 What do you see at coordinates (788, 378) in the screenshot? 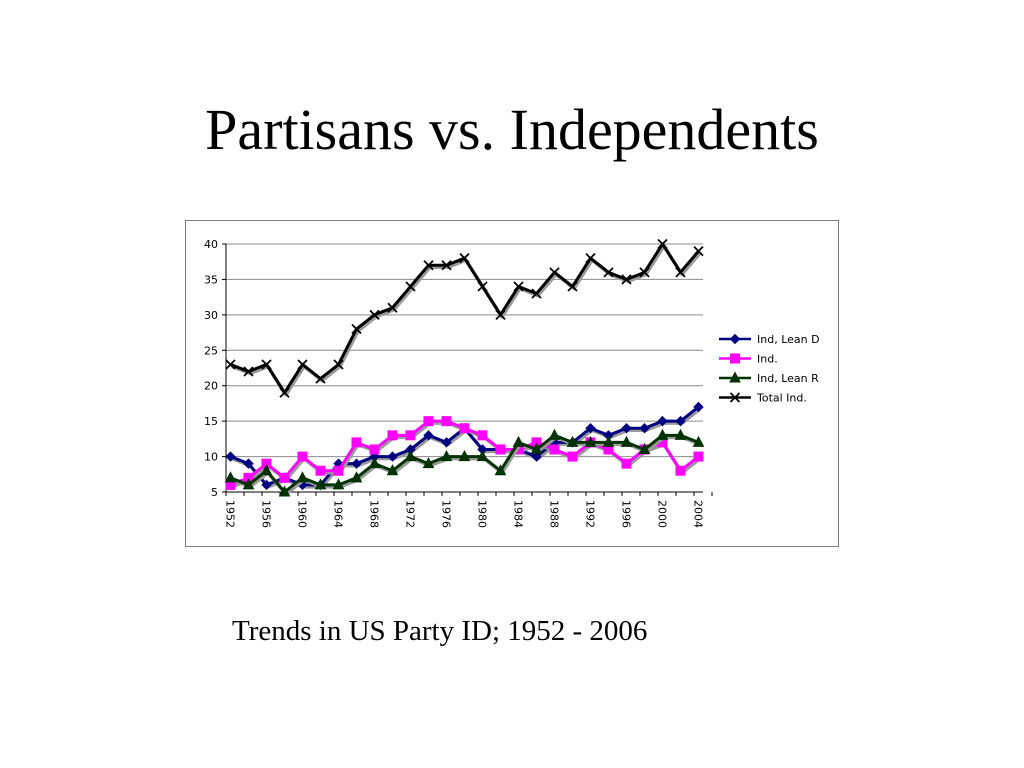
I see `legend-label: Ind, Lean R` at bounding box center [788, 378].